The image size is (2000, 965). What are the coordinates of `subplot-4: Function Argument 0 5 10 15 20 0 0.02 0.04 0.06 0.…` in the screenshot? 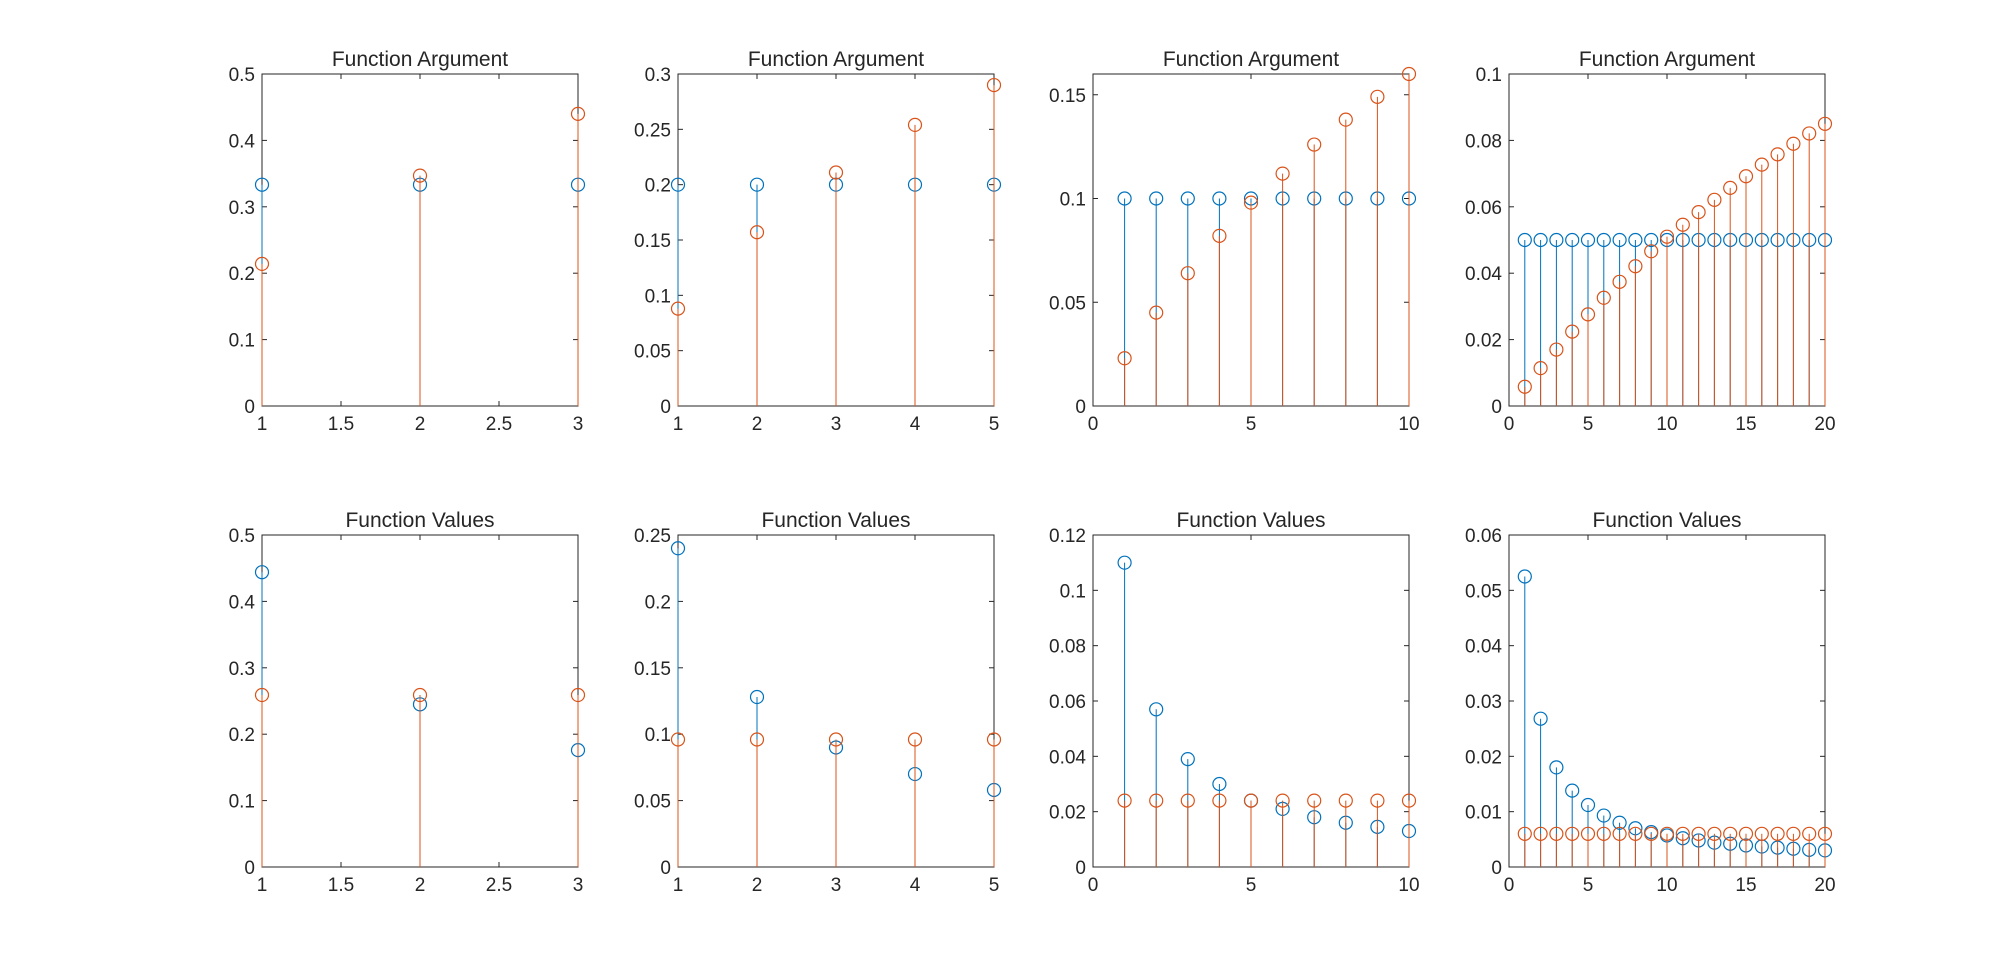 It's located at (1650, 241).